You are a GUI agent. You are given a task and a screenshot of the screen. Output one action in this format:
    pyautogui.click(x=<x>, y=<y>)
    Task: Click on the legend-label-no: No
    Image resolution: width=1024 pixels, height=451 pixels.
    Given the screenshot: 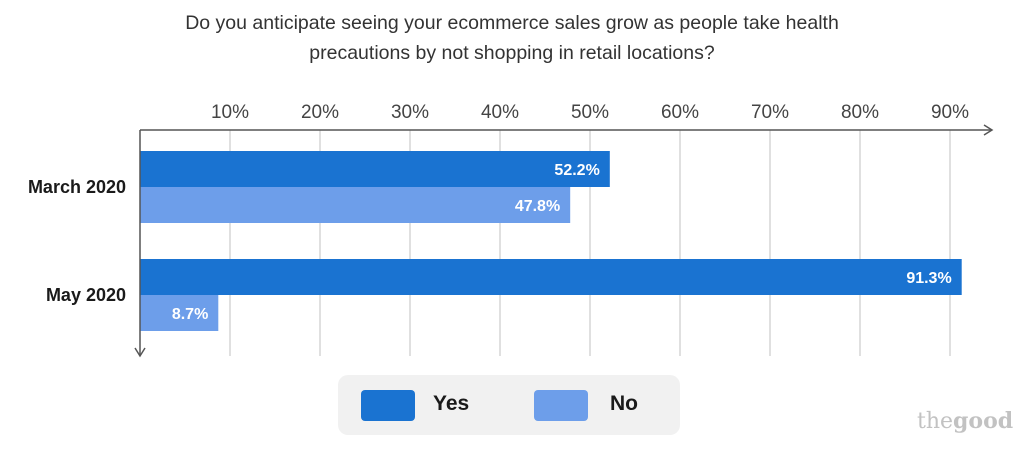 What is the action you would take?
    pyautogui.click(x=624, y=403)
    